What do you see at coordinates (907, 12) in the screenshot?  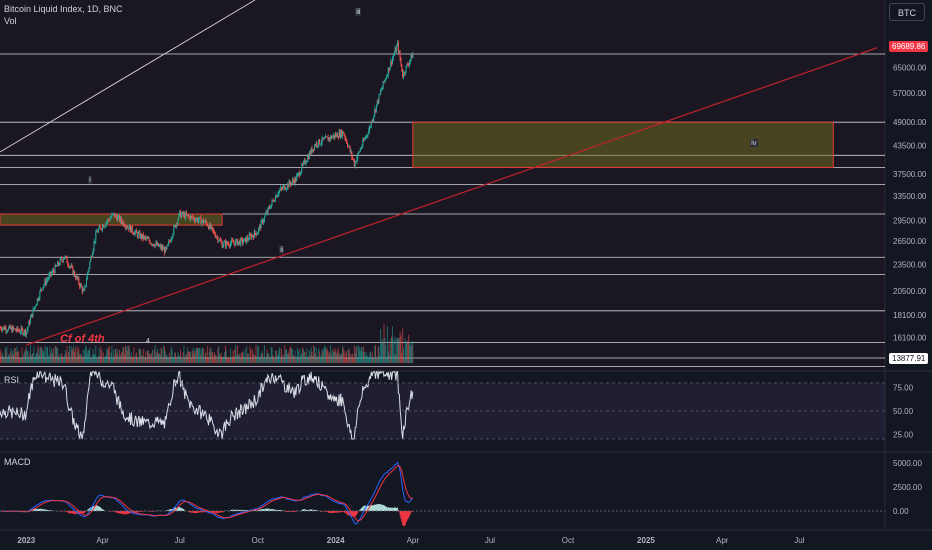 I see `symbol-button: BTC` at bounding box center [907, 12].